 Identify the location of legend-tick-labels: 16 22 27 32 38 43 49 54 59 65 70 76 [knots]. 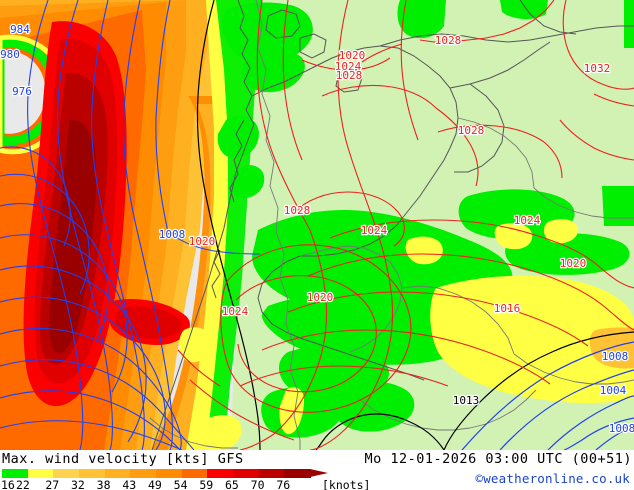
(185, 484).